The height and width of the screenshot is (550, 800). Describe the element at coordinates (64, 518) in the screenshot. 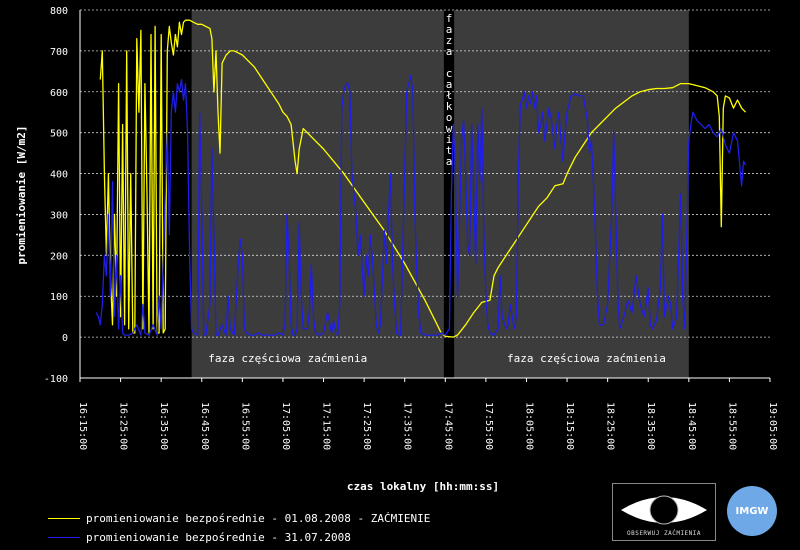

I see `legend-swatch-yellow` at that location.